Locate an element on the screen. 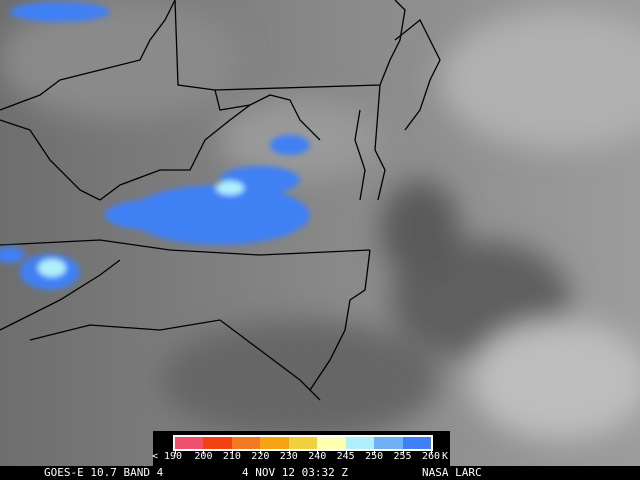  legend-tick-label: 260 is located at coordinates (431, 456).